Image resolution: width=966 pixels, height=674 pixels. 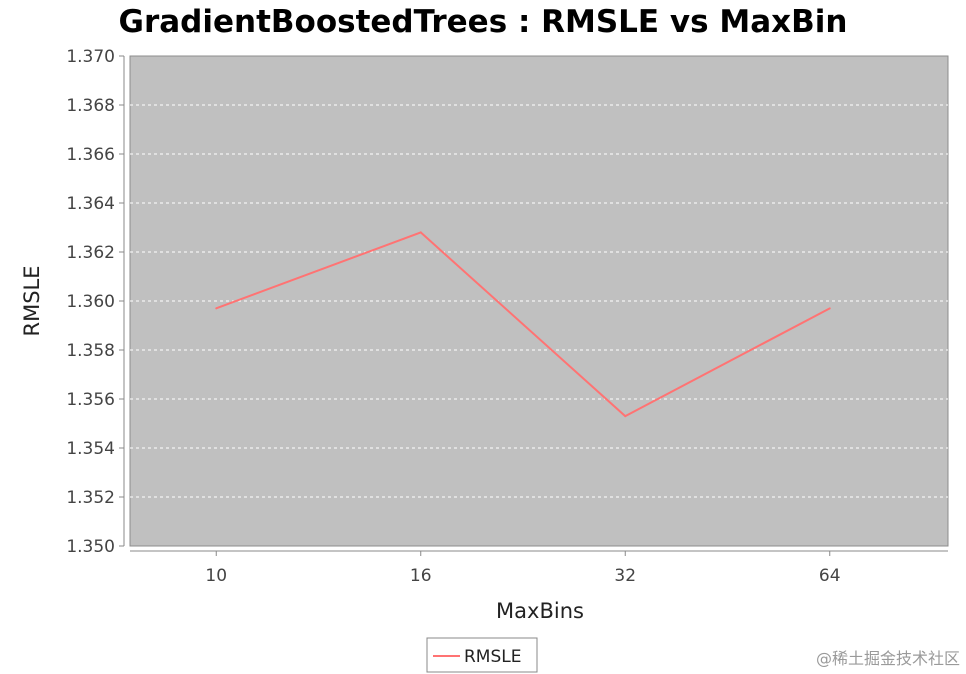 What do you see at coordinates (90, 253) in the screenshot?
I see `y-tick-label: 1.362` at bounding box center [90, 253].